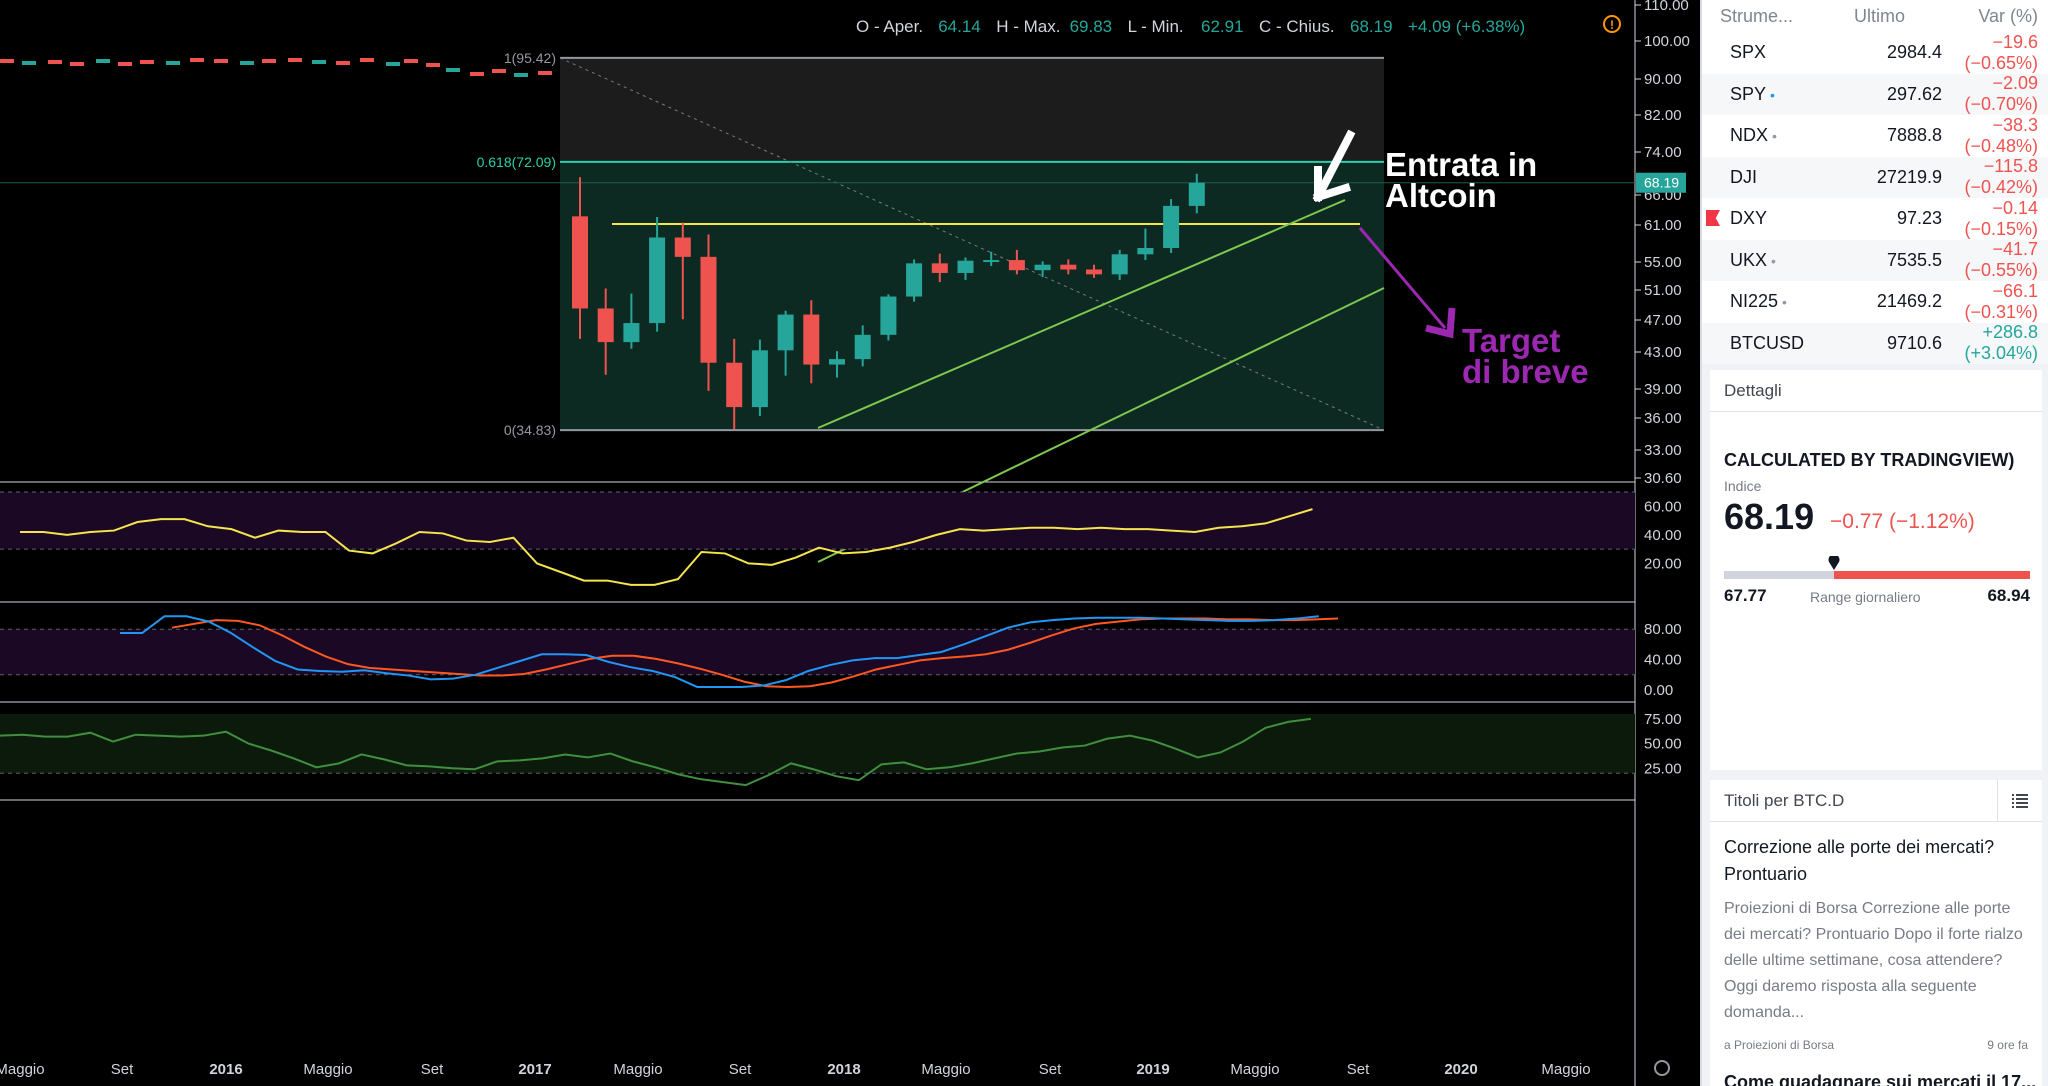 This screenshot has height=1086, width=2048. What do you see at coordinates (2001, 260) in the screenshot?
I see `watchlist-change: −41.7 (−0.55%)` at bounding box center [2001, 260].